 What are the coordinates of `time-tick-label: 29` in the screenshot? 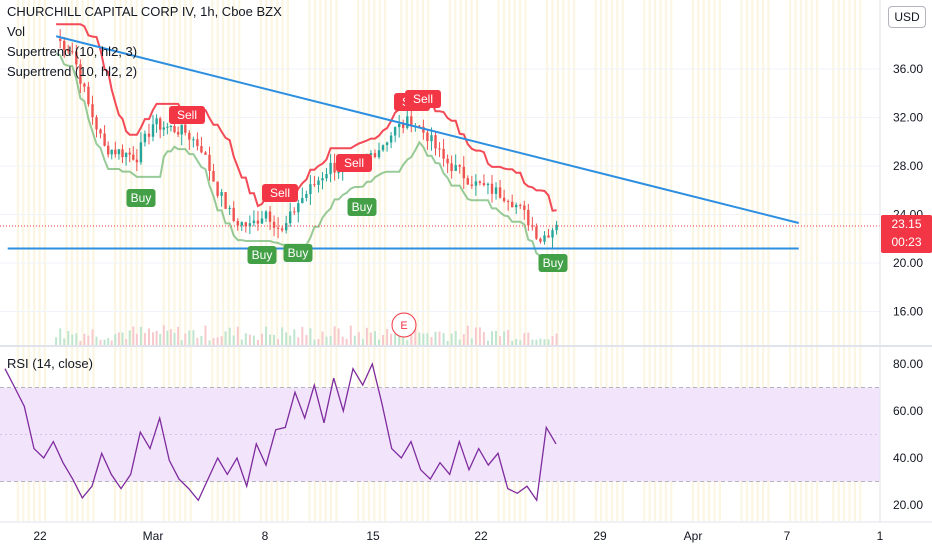 It's located at (600, 536).